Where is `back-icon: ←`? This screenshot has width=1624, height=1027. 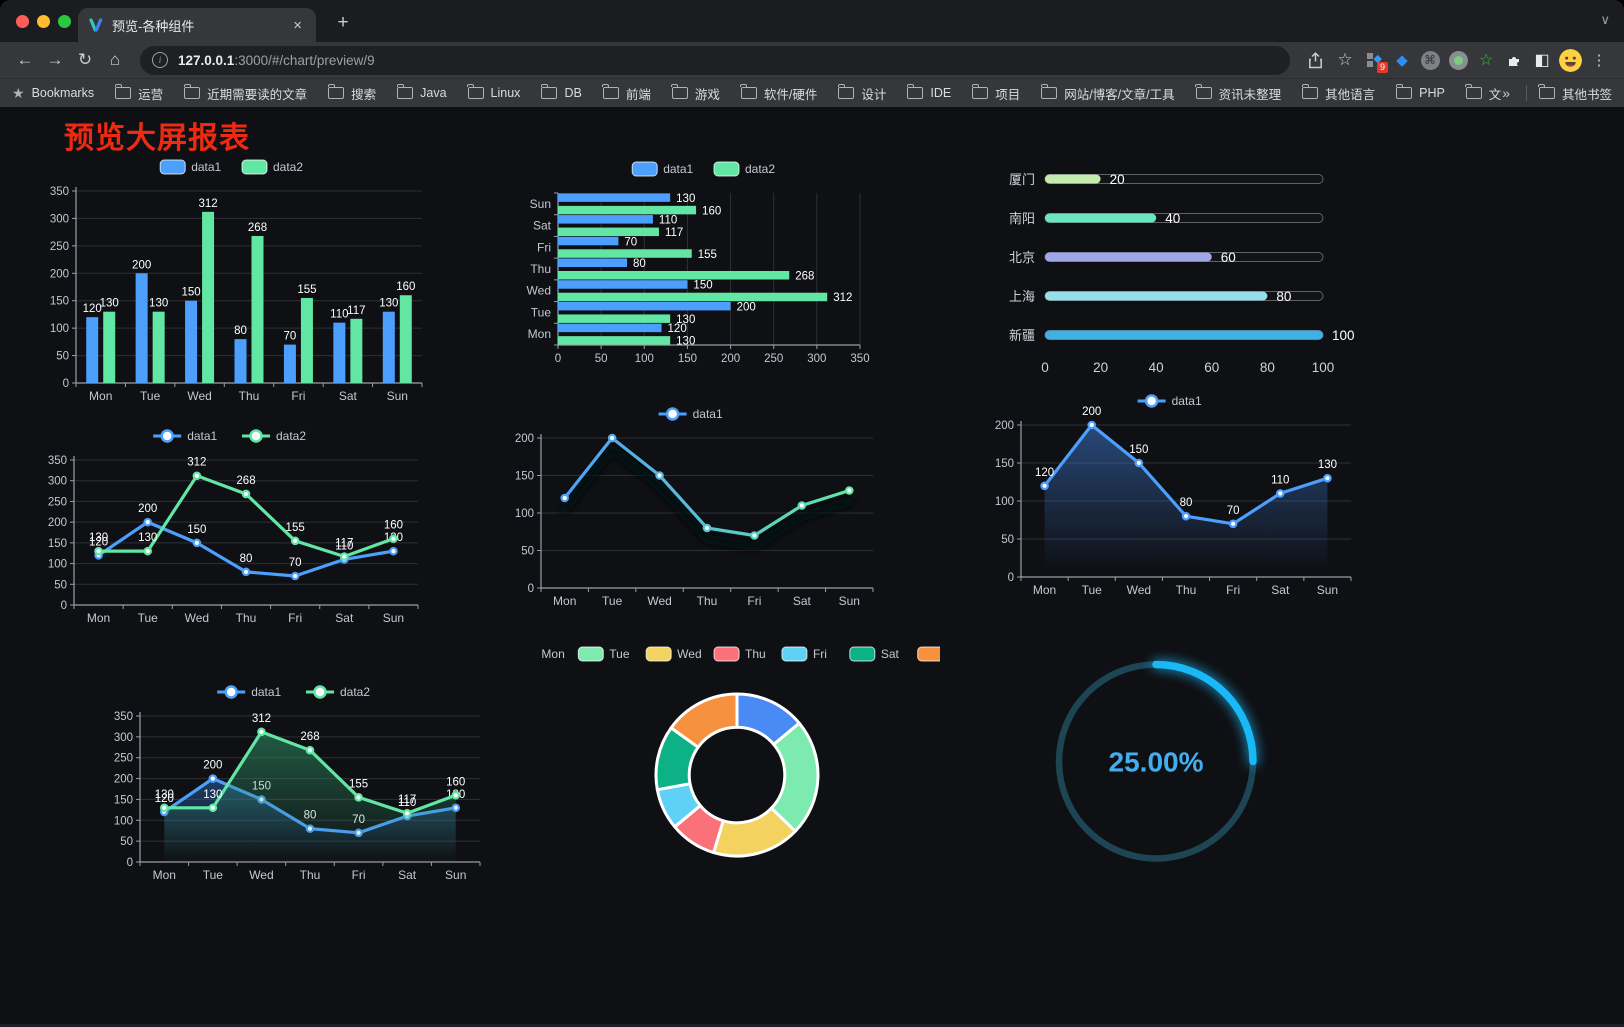
back-icon: ← is located at coordinates (25, 59).